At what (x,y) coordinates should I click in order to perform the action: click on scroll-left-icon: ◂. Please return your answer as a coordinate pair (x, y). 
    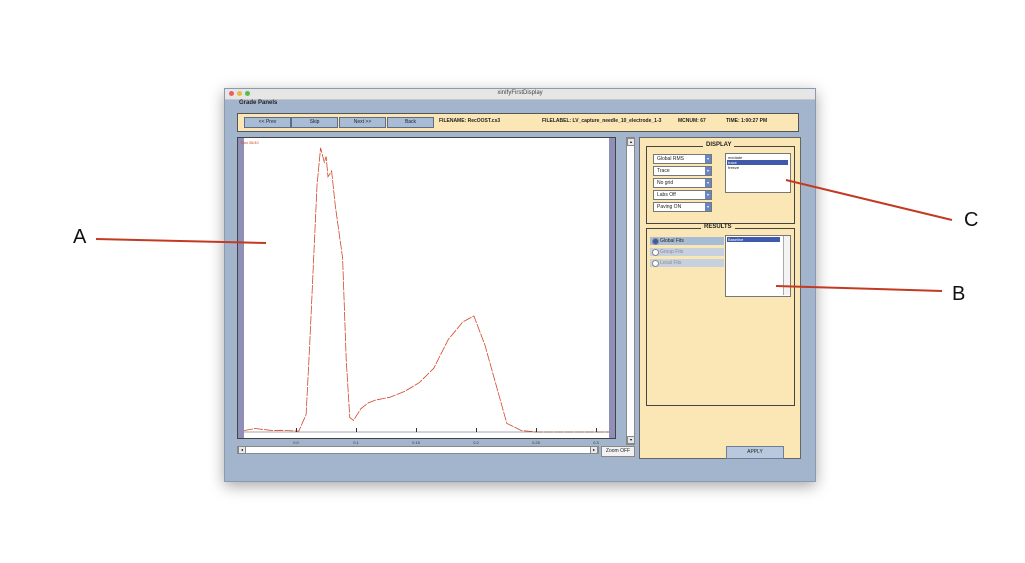
    Looking at the image, I should click on (242, 450).